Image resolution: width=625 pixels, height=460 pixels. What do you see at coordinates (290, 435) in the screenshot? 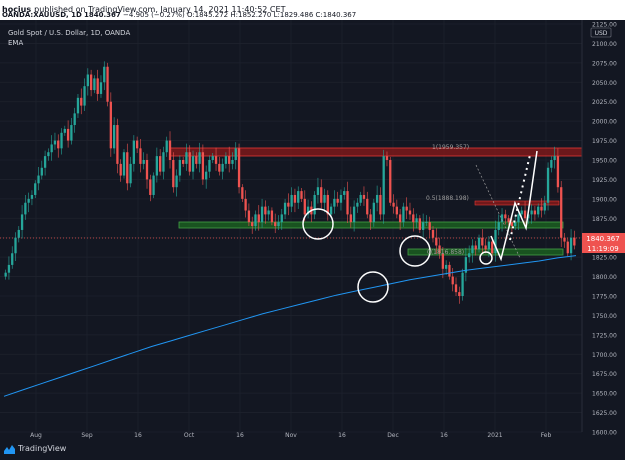
I see `time-axis: Aug Sep 16 Oct 16 Nov 16 Dec 16 2021 Feb` at bounding box center [290, 435].